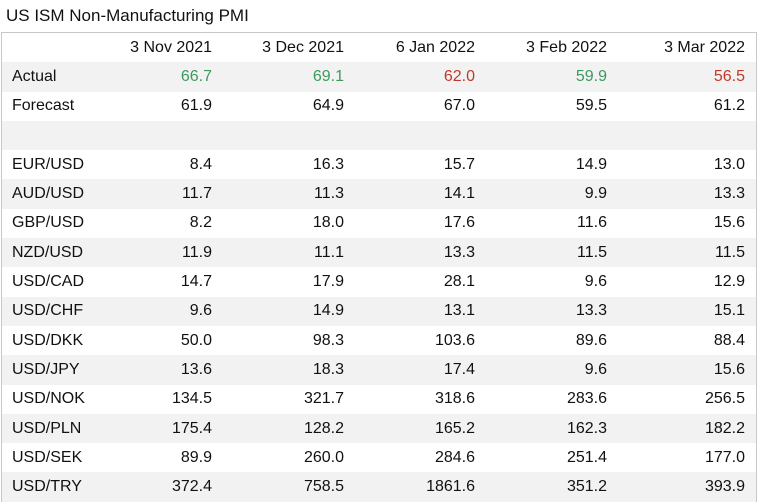 The height and width of the screenshot is (503, 758). Describe the element at coordinates (591, 106) in the screenshot. I see `forecast-value: 59.5` at that location.